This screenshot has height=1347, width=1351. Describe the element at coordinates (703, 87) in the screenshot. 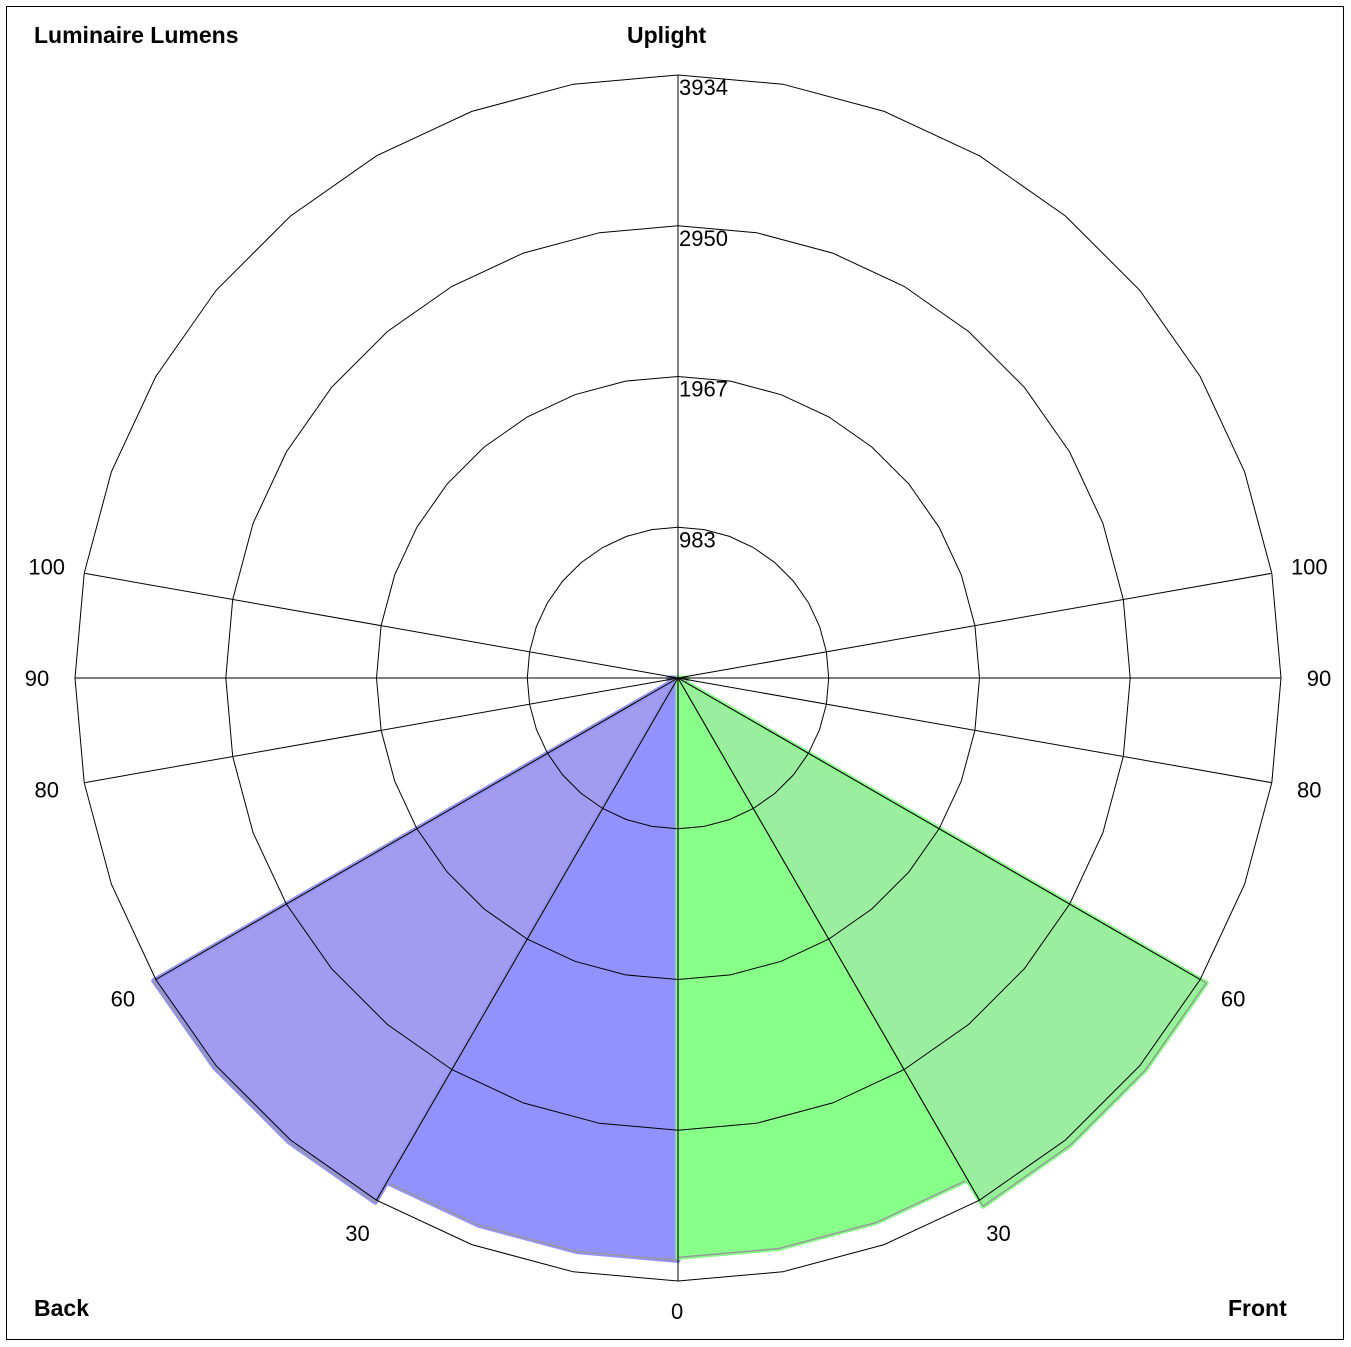

I see `ring-label: 3934` at that location.